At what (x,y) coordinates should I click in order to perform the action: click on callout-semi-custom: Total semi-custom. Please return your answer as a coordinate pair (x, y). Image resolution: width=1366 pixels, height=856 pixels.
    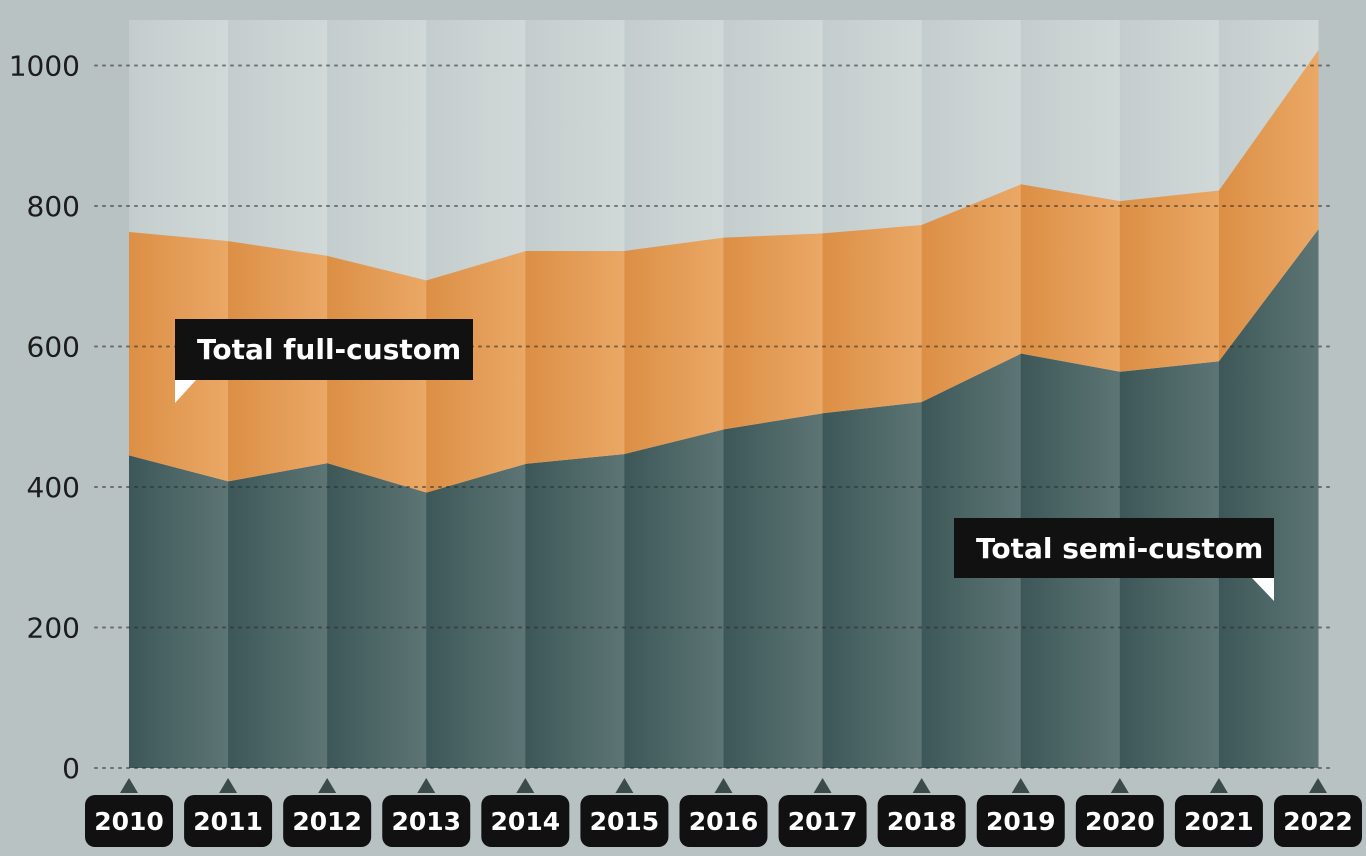
    Looking at the image, I should click on (1114, 559).